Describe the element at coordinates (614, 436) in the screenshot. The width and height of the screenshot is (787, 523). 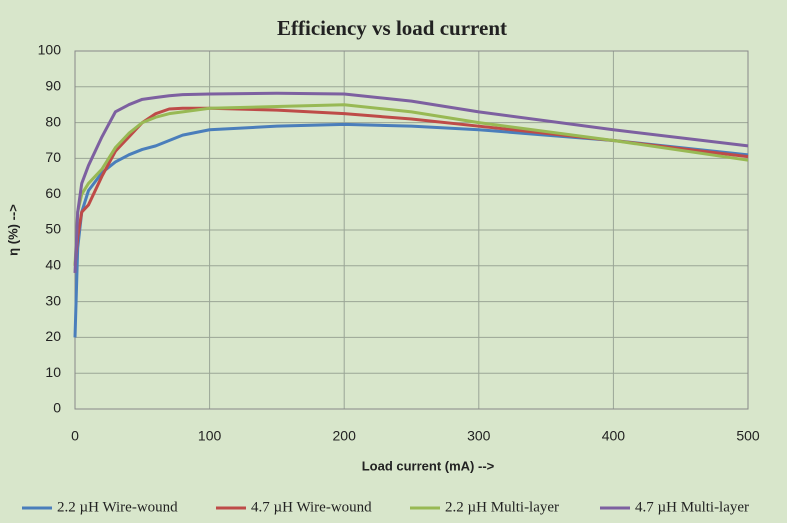
I see `x-tick-label: 400` at that location.